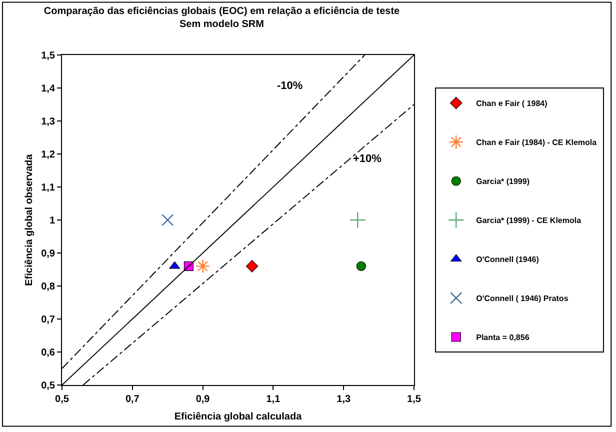  I want to click on y-tick-label: 1,3, so click(48, 122).